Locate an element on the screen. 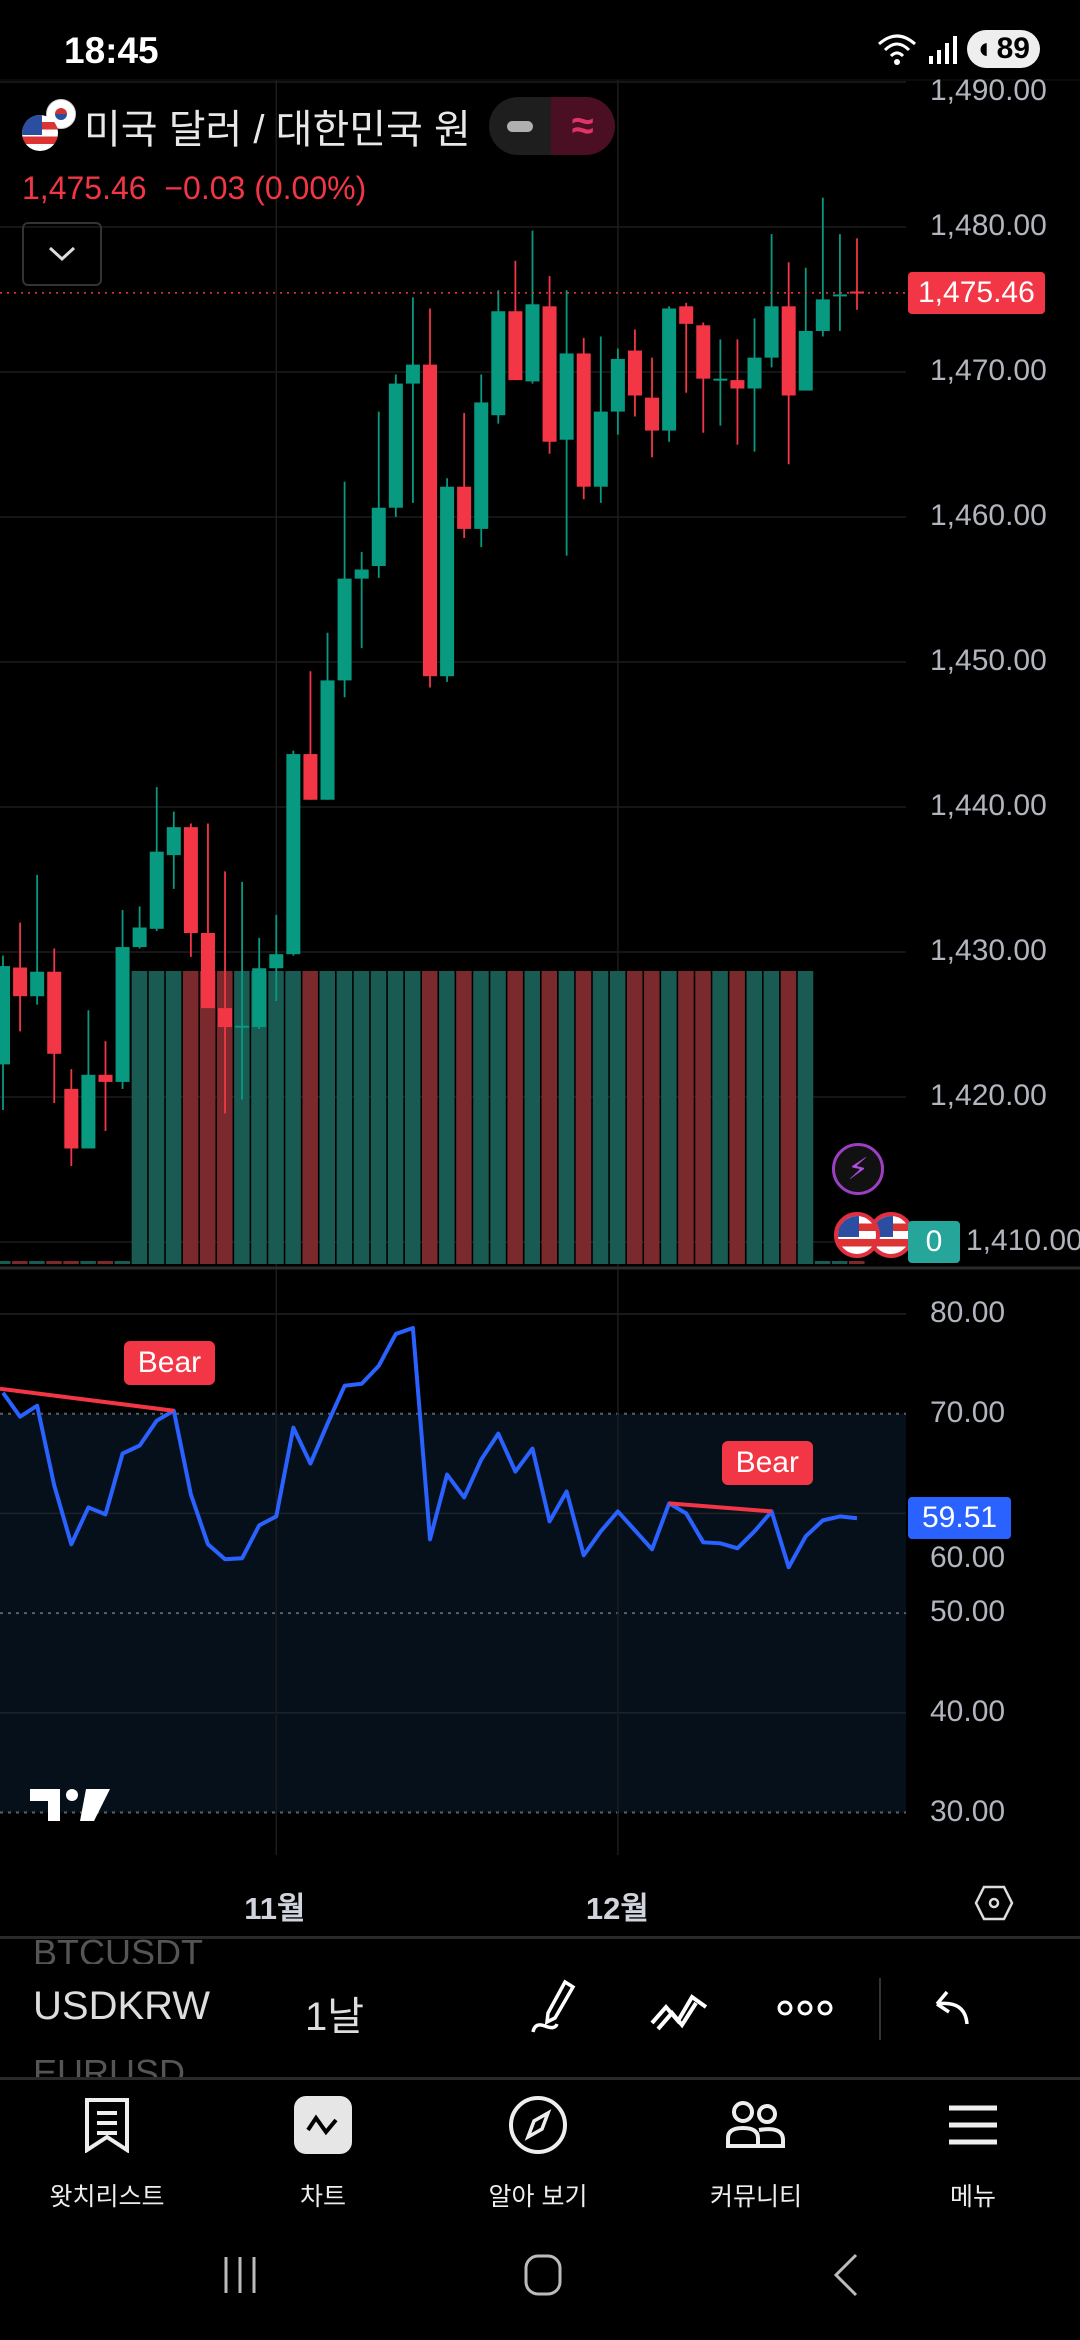 This screenshot has width=1080, height=2340. battery-indicator: ◖ 89 is located at coordinates (1003, 49).